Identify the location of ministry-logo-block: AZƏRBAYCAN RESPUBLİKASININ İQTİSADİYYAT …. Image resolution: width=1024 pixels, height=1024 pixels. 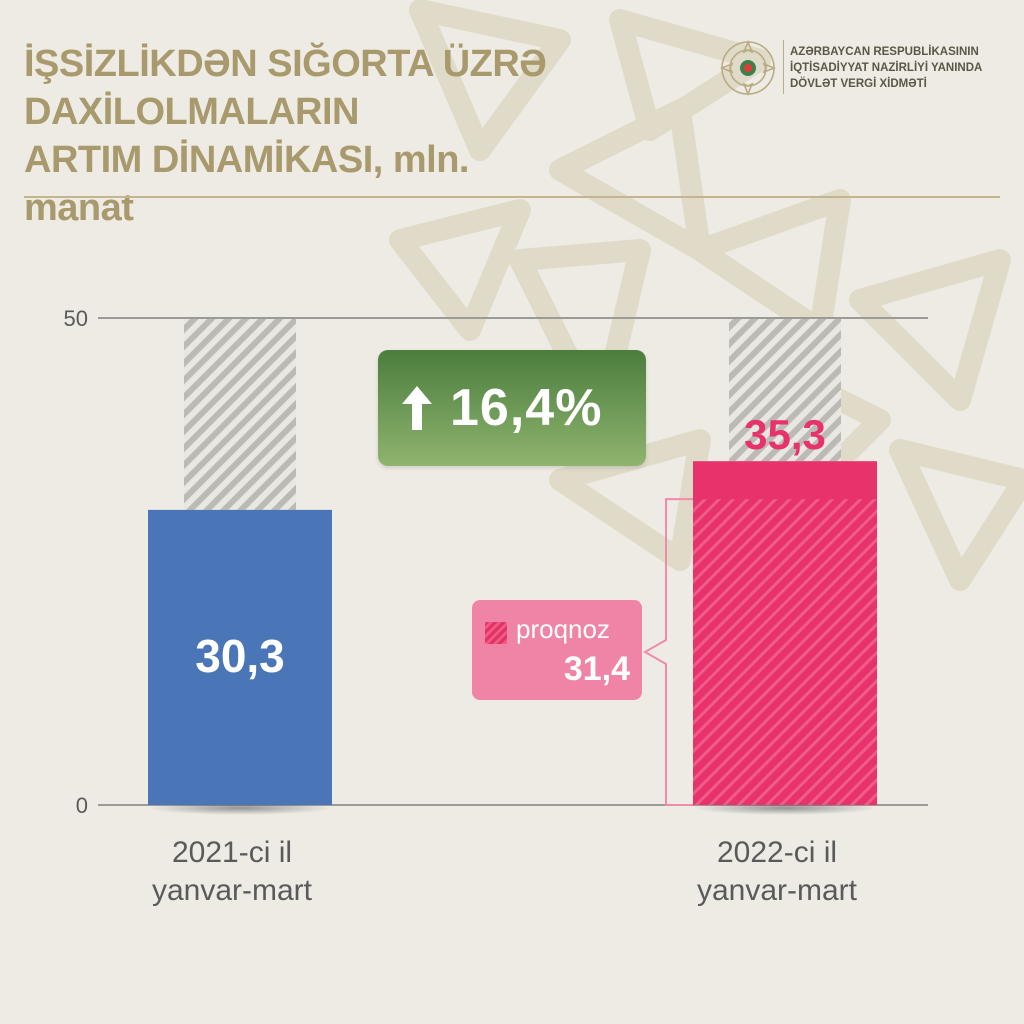
(868, 68).